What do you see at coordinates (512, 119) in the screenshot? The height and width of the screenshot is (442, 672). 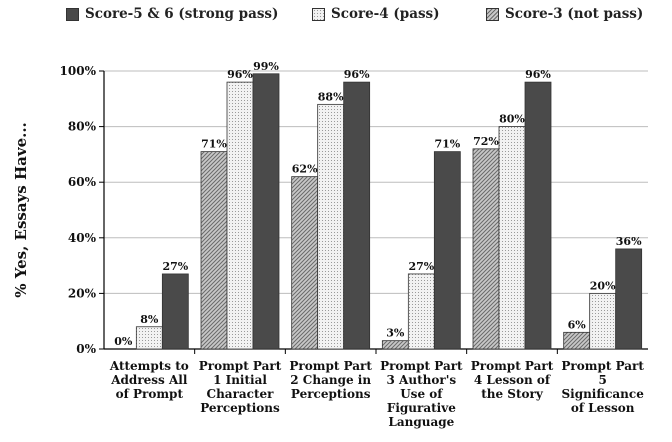 I see `data-label: 80%` at bounding box center [512, 119].